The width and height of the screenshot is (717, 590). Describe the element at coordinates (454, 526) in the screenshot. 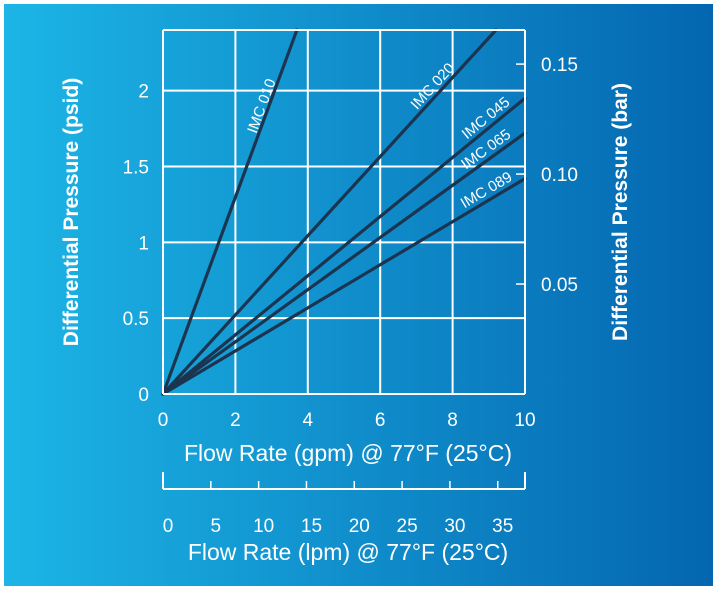

I see `x2-tick-label: 30` at that location.